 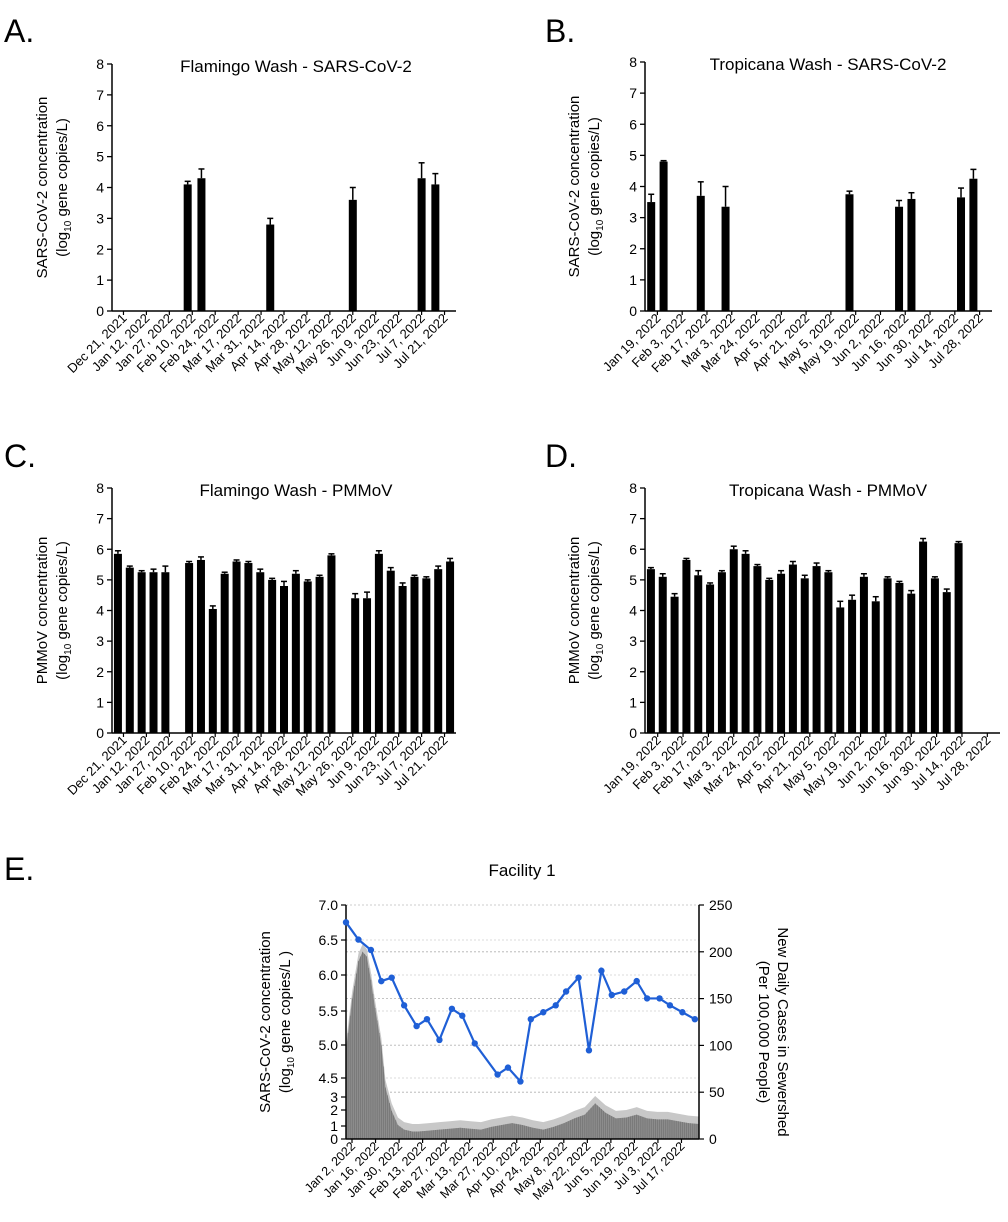 I want to click on panel-letter-c: C., so click(x=20, y=456).